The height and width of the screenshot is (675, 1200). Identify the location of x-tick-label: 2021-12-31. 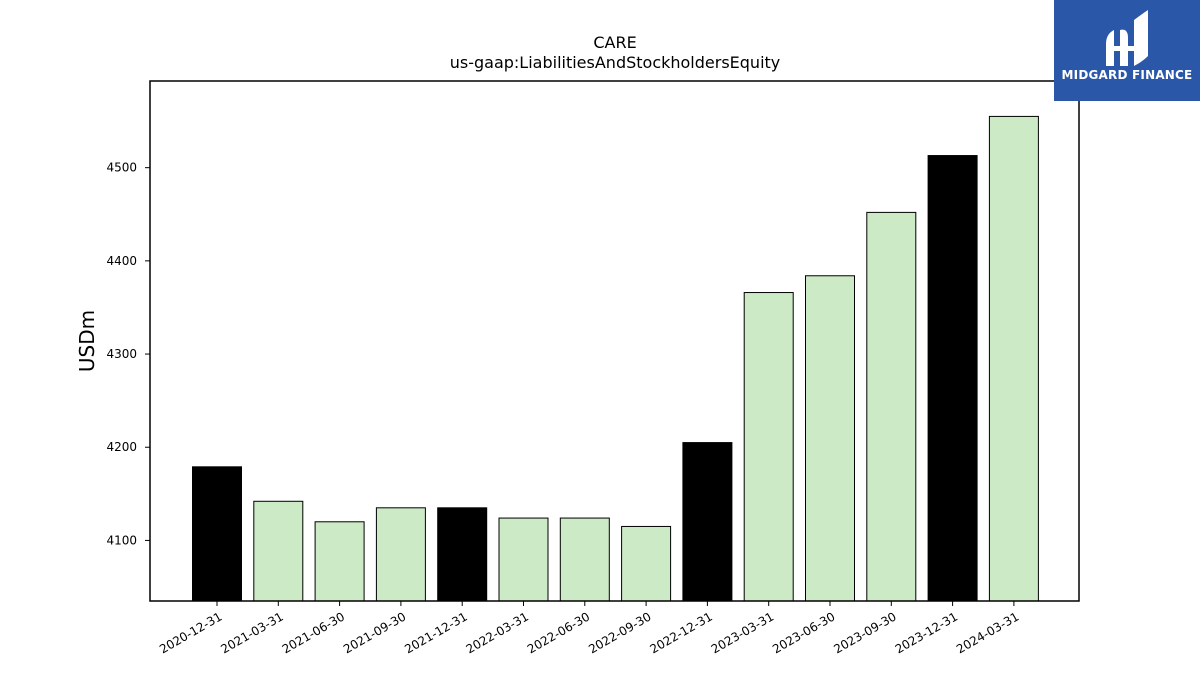
(435, 632).